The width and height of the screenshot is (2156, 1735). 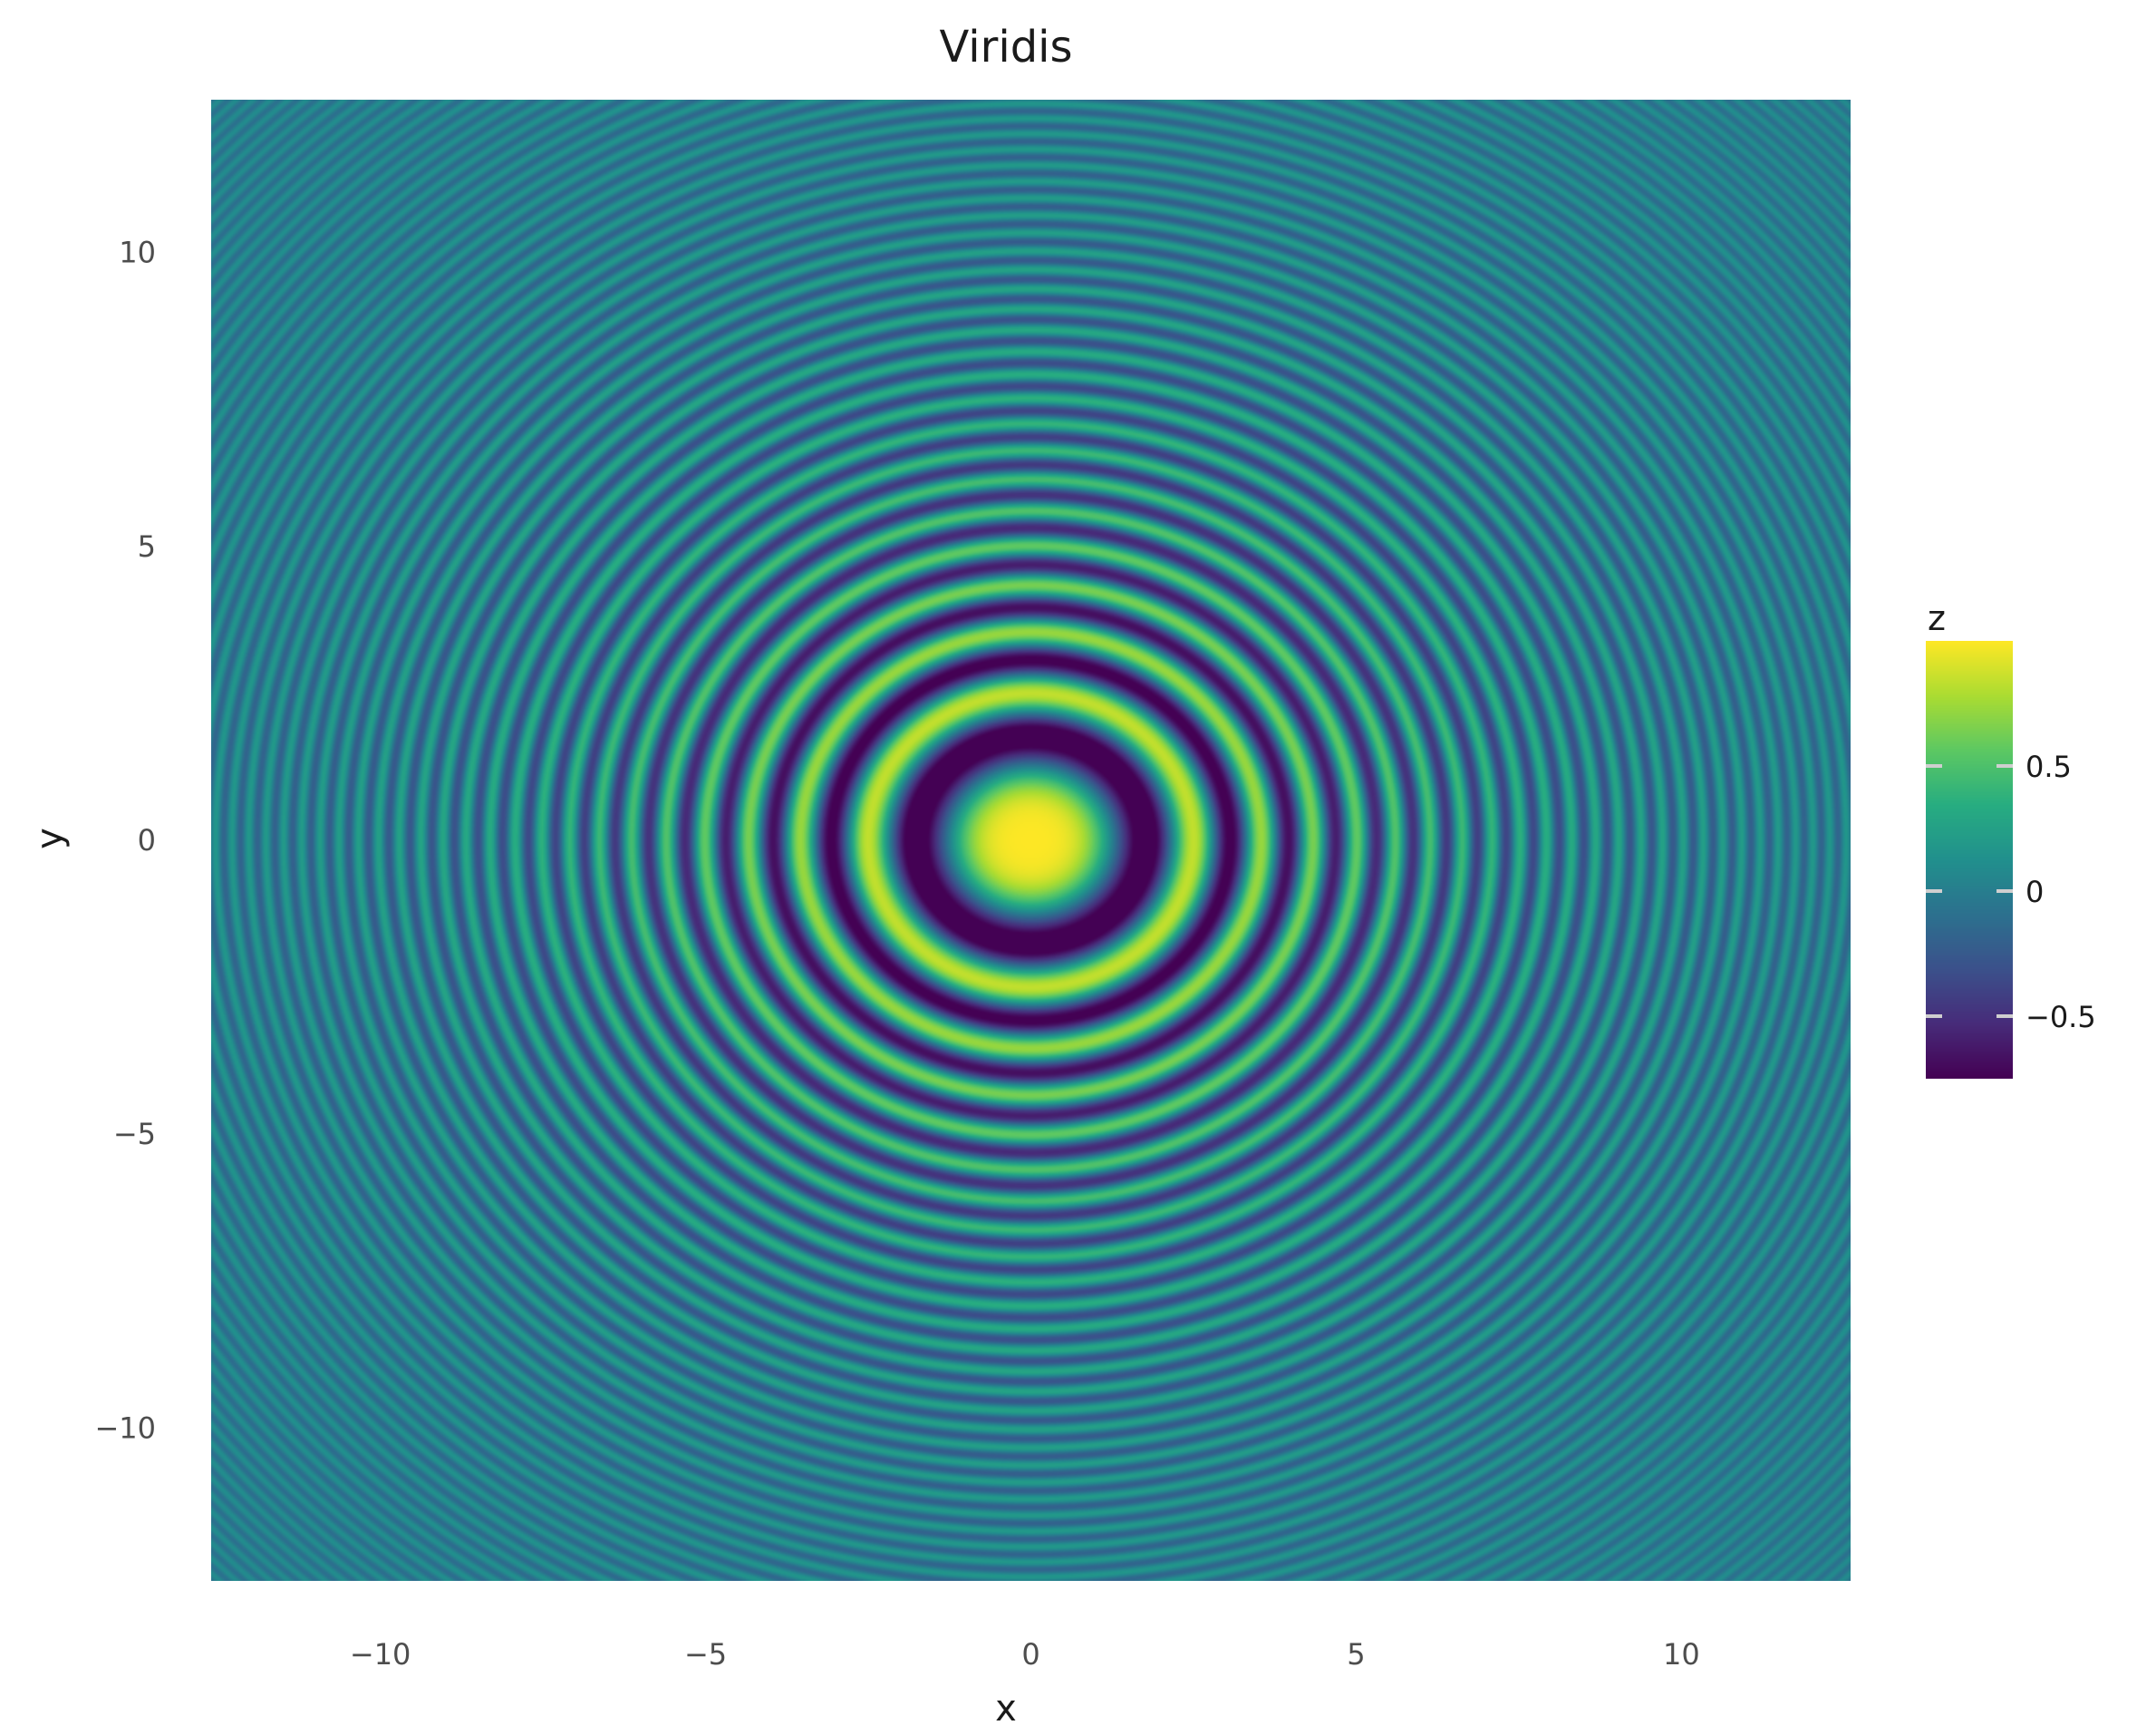 What do you see at coordinates (380, 1655) in the screenshot?
I see `x-tick-label: −10` at bounding box center [380, 1655].